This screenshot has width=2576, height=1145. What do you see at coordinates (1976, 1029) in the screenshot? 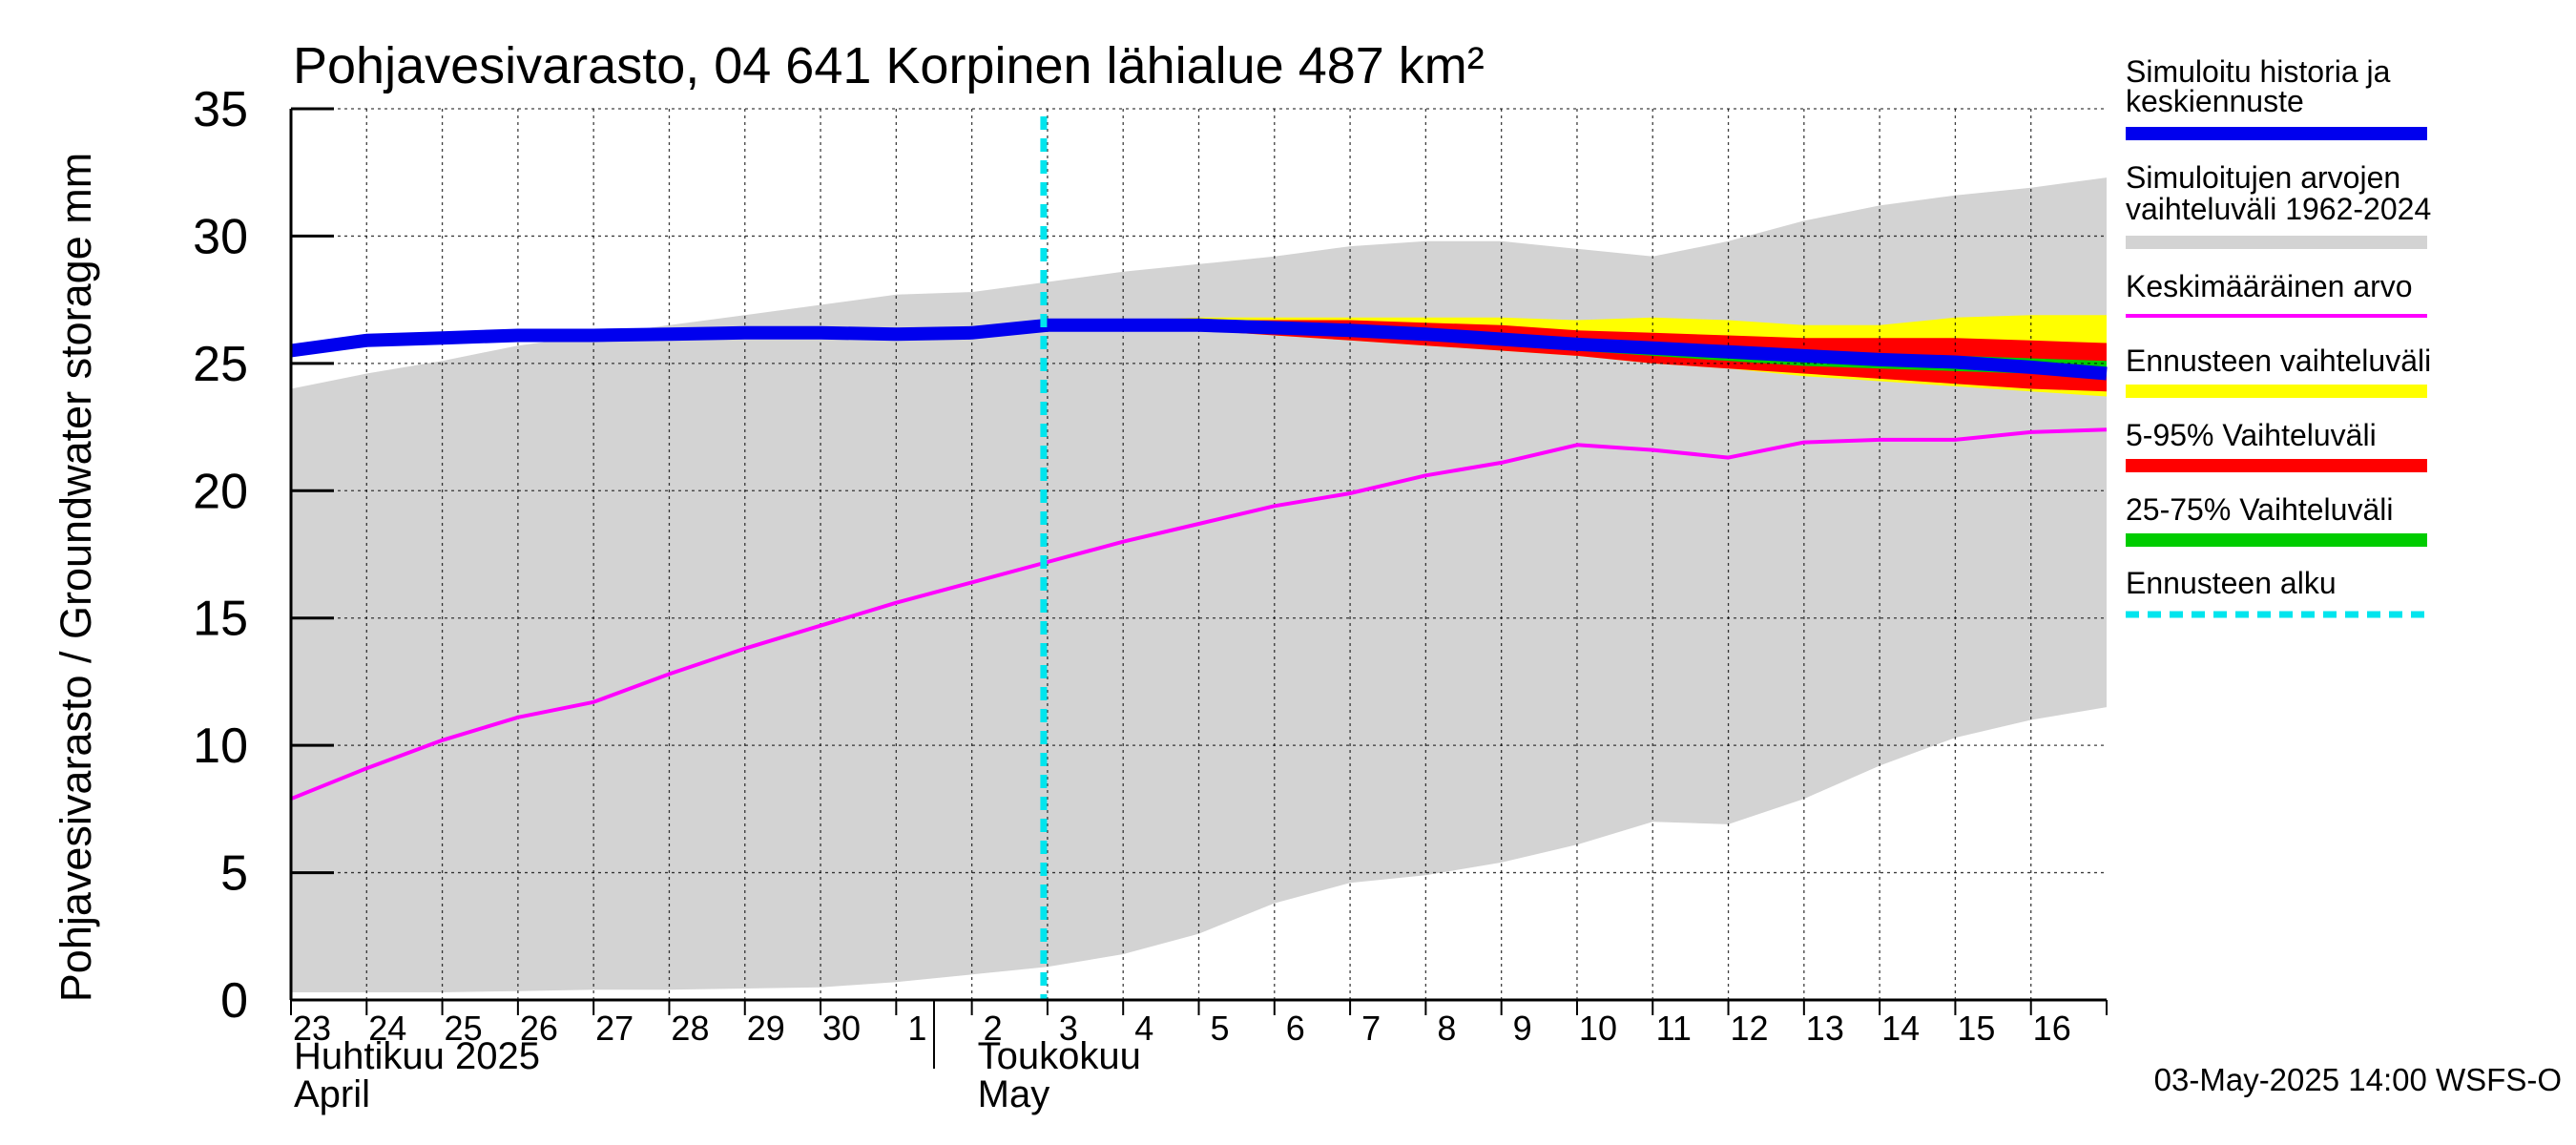
I see `x-tick-label: 15` at bounding box center [1976, 1029].